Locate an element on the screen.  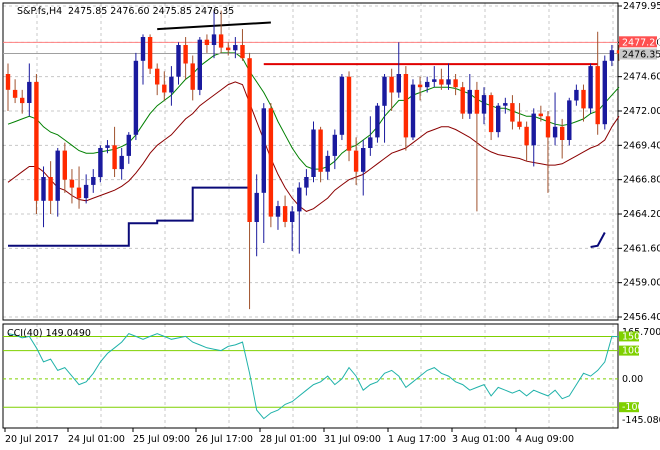
price-tick-label: 2474.60 is located at coordinates (641, 77).